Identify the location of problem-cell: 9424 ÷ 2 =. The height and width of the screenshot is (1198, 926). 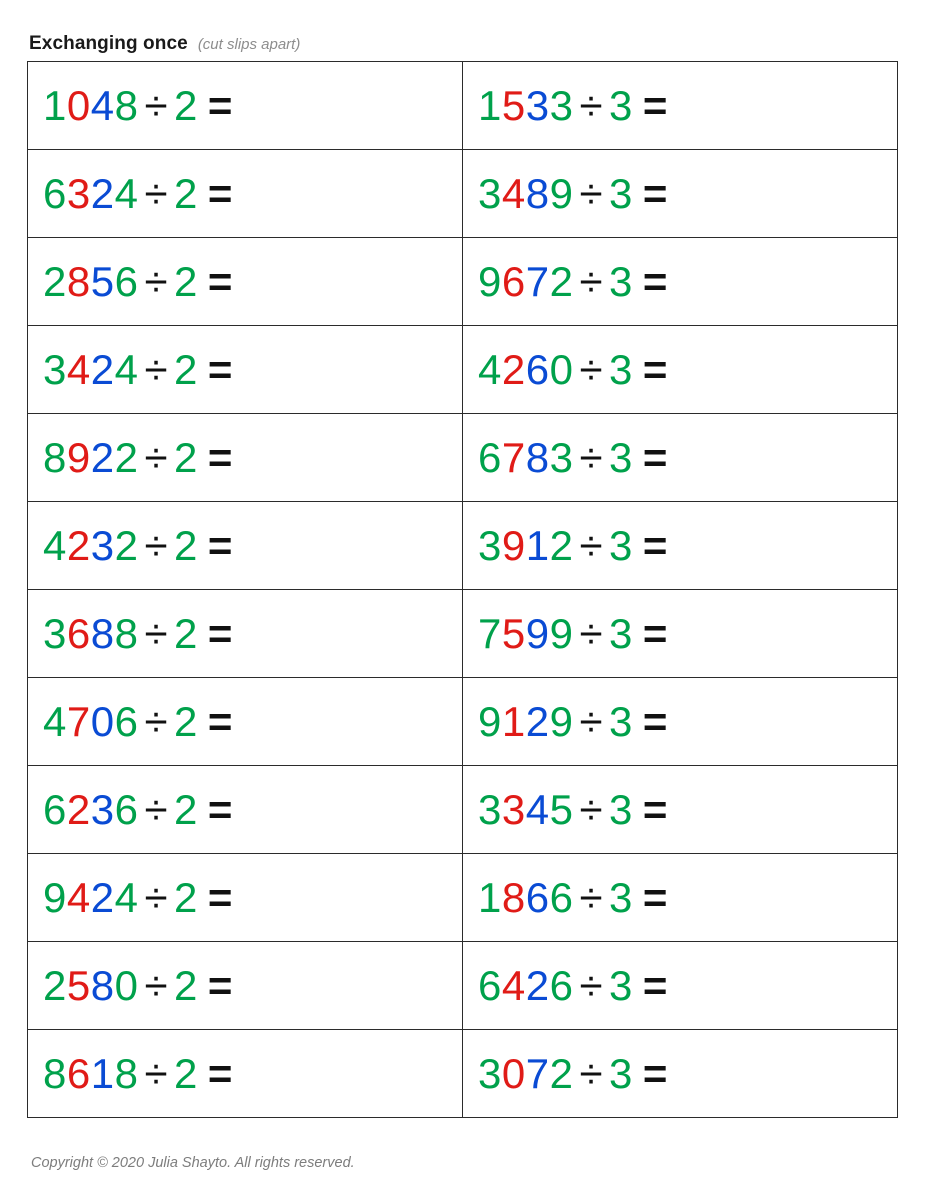
(245, 897).